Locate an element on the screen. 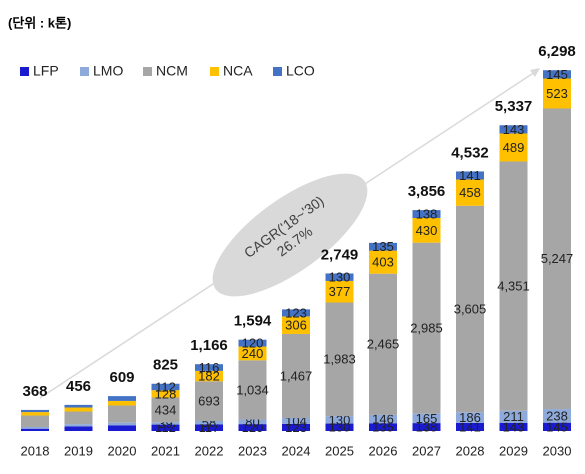  cagr-ellipse is located at coordinates (290, 235).